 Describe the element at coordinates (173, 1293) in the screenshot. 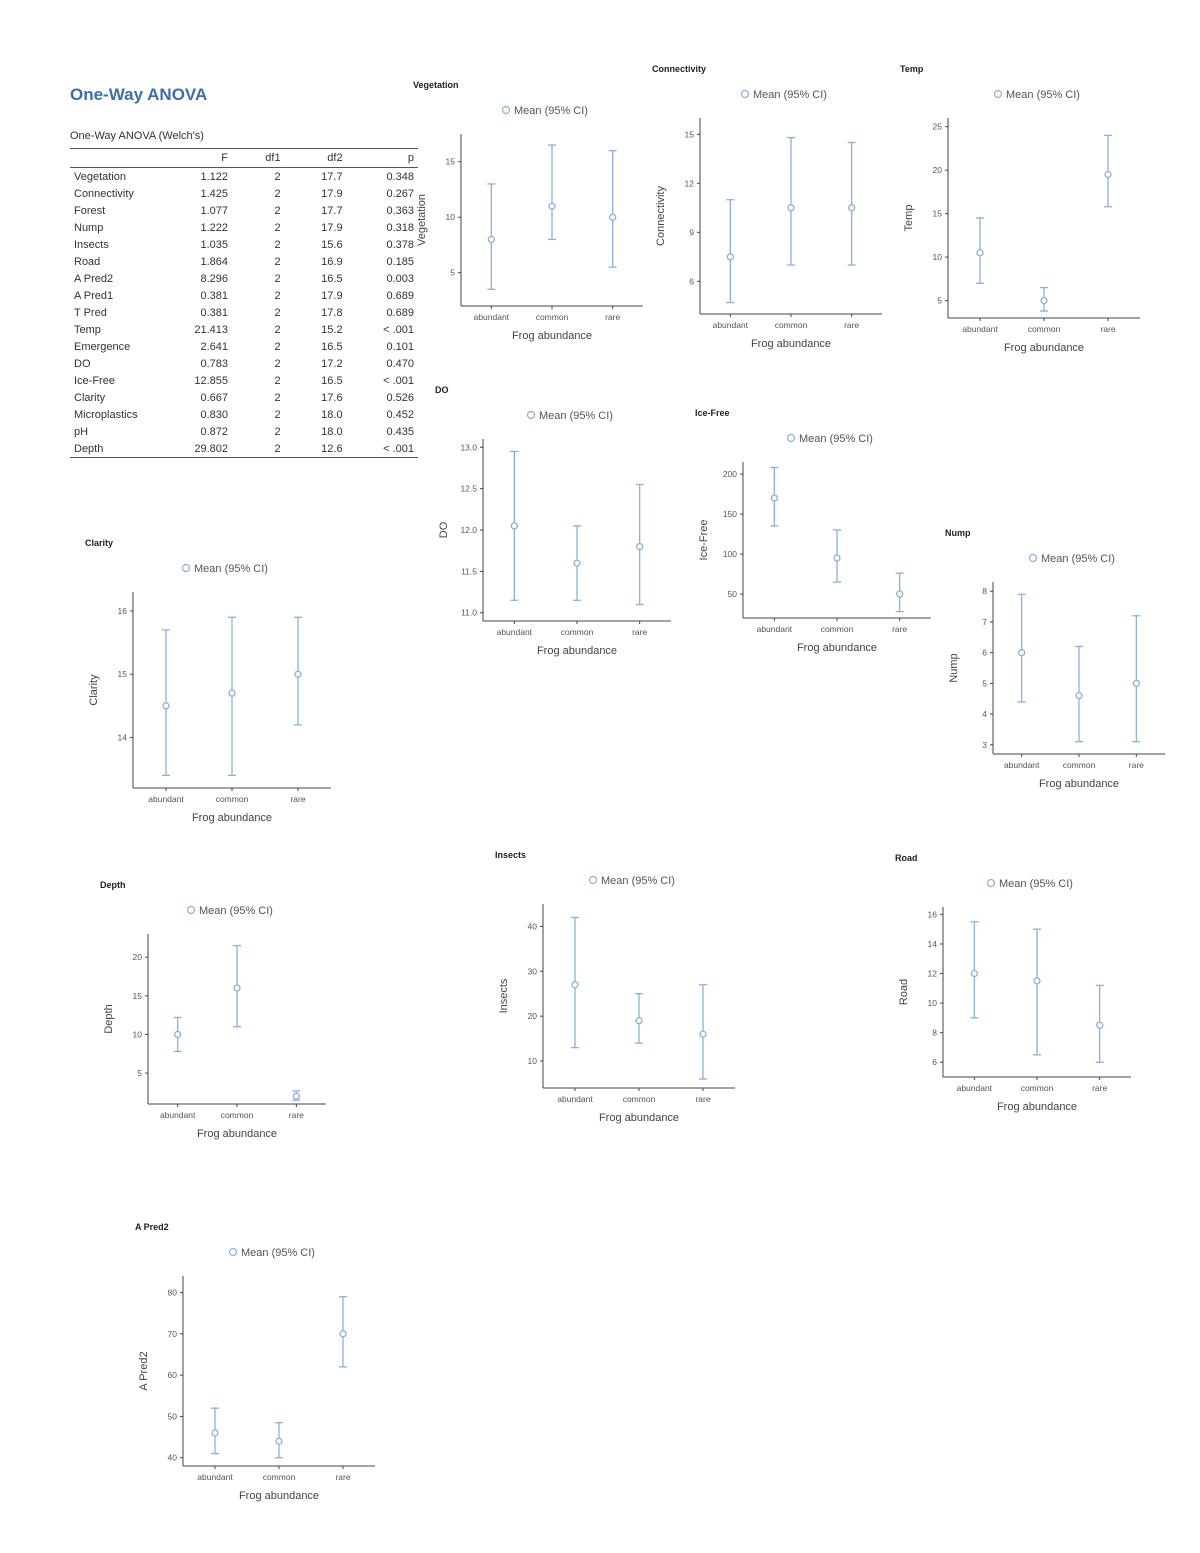

I see `y-tick-label: 80` at that location.